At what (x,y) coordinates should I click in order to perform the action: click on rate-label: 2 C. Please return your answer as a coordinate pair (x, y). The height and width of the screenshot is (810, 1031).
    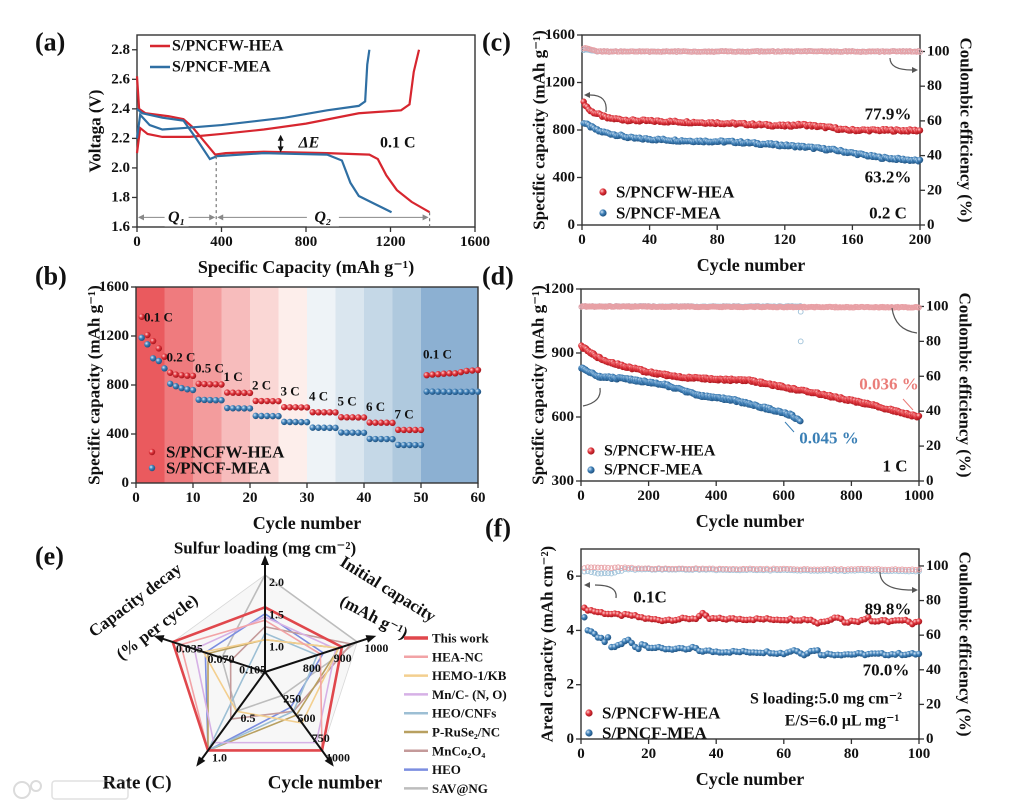
    Looking at the image, I should click on (261, 384).